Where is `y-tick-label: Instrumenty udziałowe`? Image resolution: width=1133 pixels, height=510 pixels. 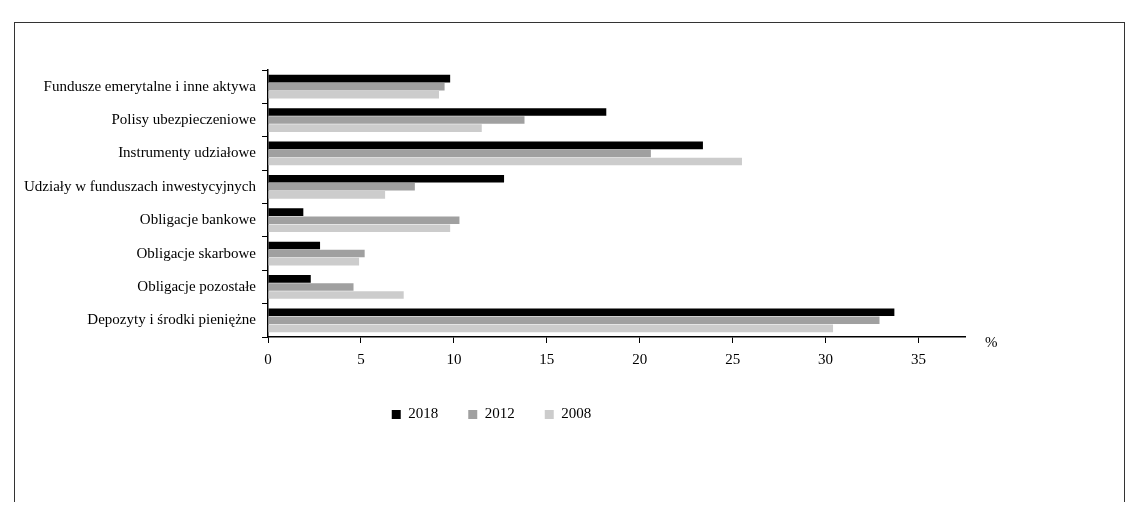
y-tick-label: Instrumenty udziałowe is located at coordinates (187, 152).